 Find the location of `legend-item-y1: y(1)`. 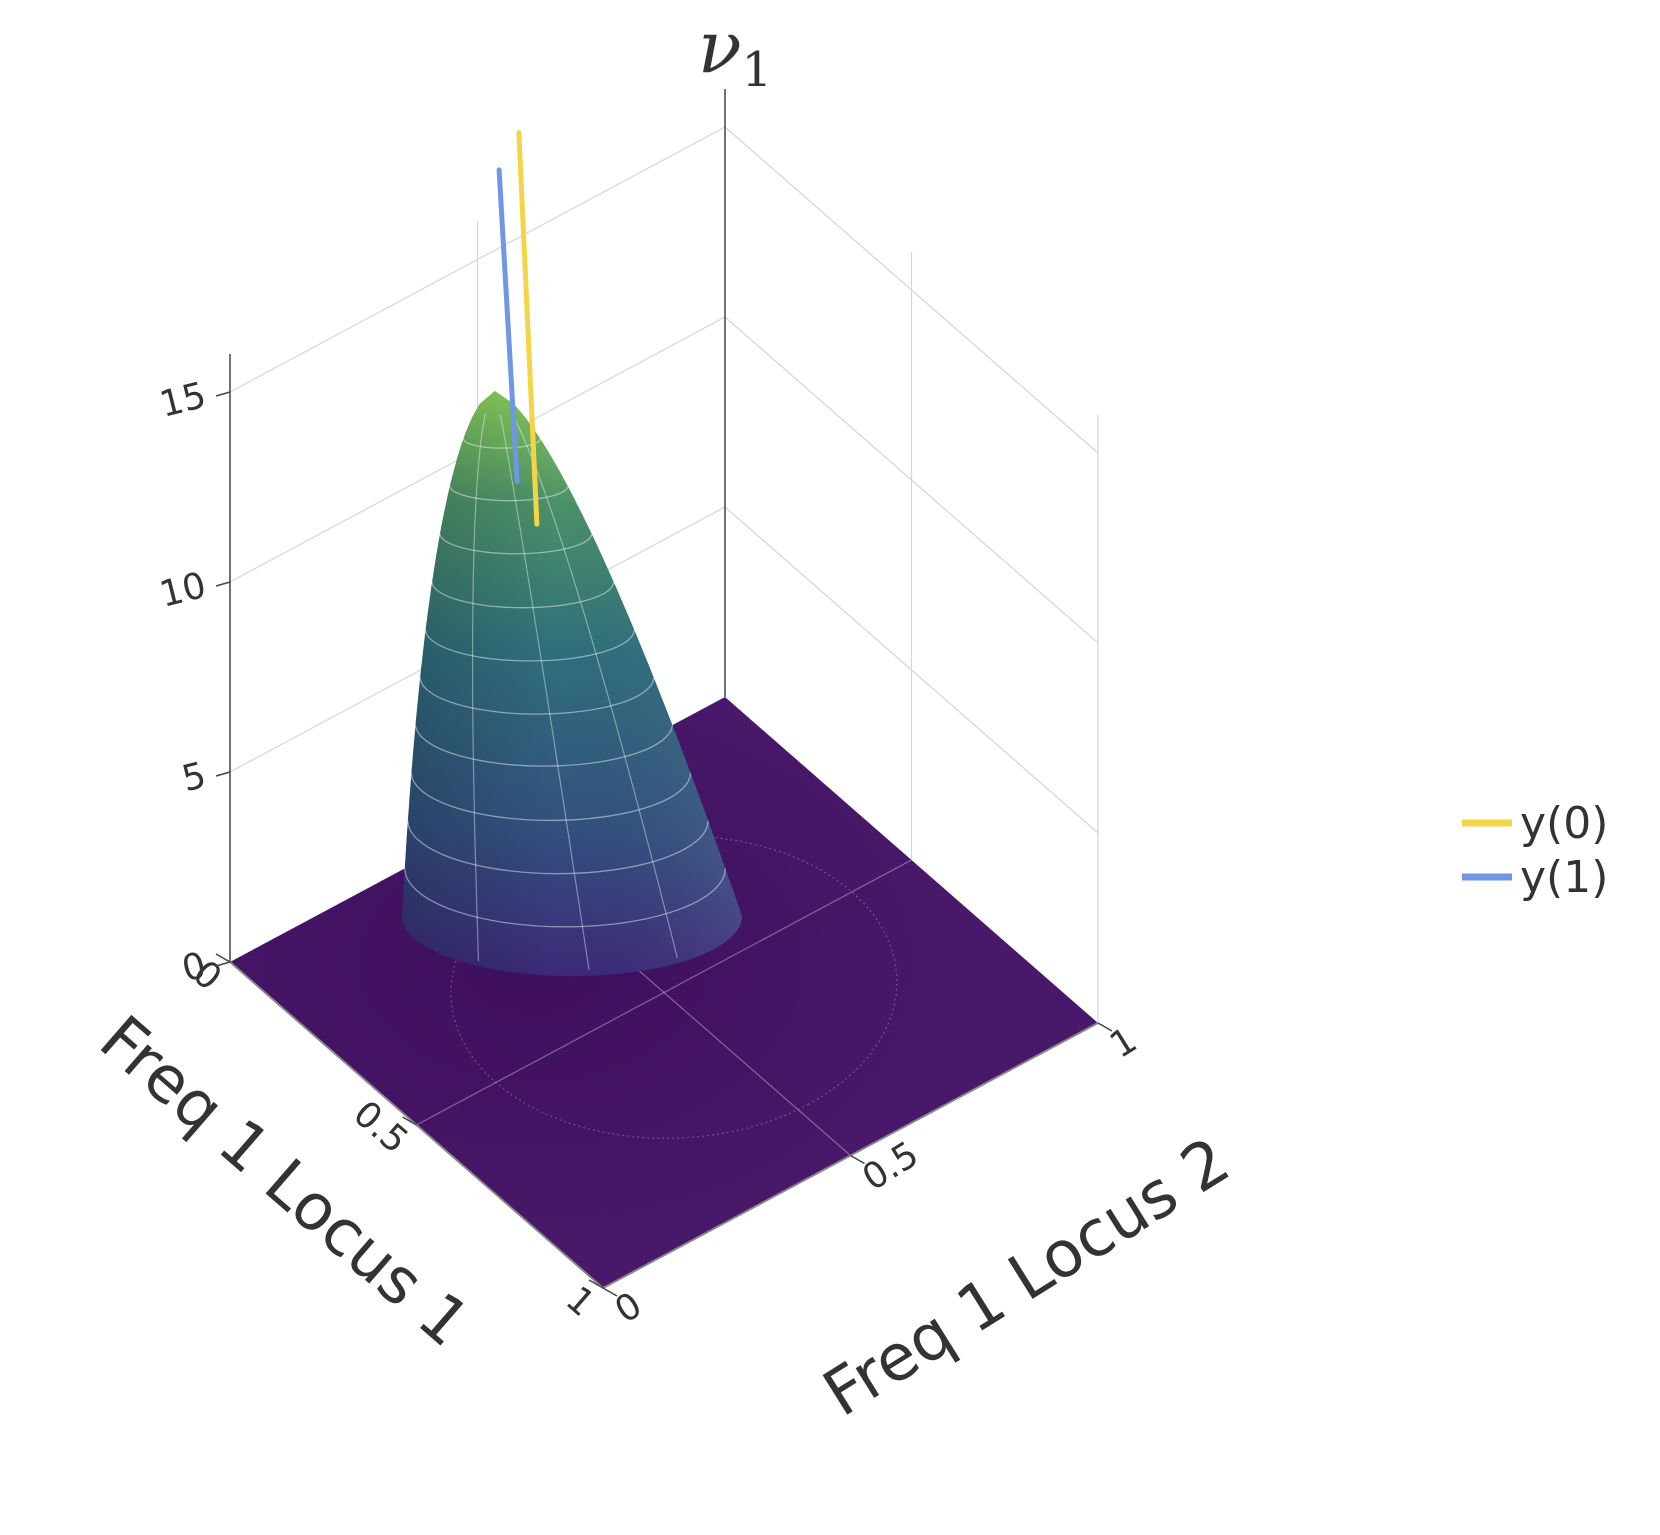

legend-item-y1: y(1) is located at coordinates (1535, 877).